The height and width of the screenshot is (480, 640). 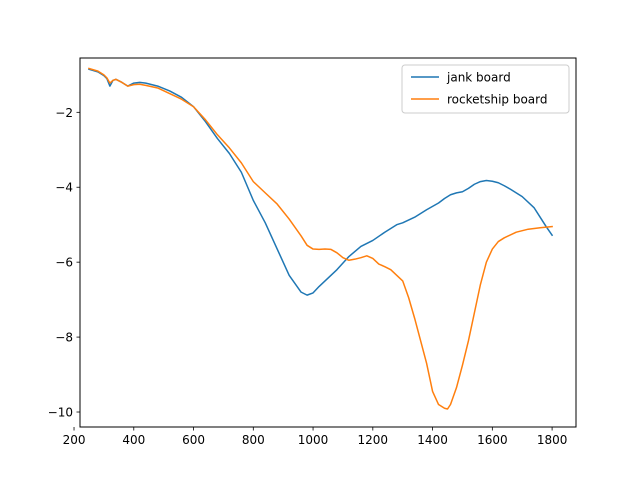 What do you see at coordinates (478, 78) in the screenshot?
I see `legend-label-1: jank board` at bounding box center [478, 78].